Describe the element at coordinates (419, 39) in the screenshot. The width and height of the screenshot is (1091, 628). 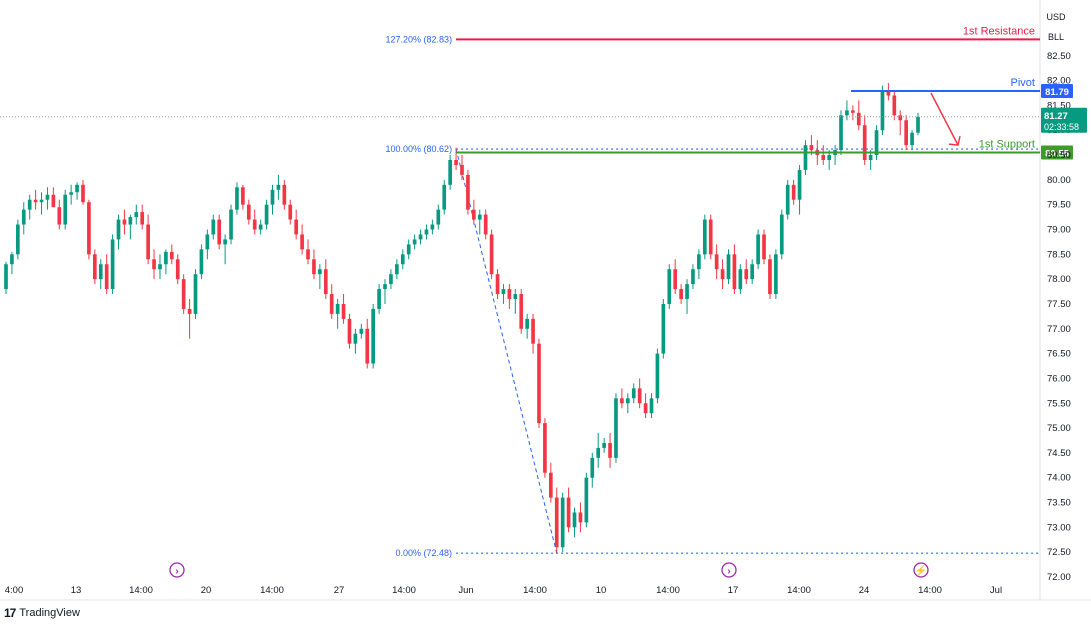
I see `fib-level-label: 127.20% (82.83)` at that location.